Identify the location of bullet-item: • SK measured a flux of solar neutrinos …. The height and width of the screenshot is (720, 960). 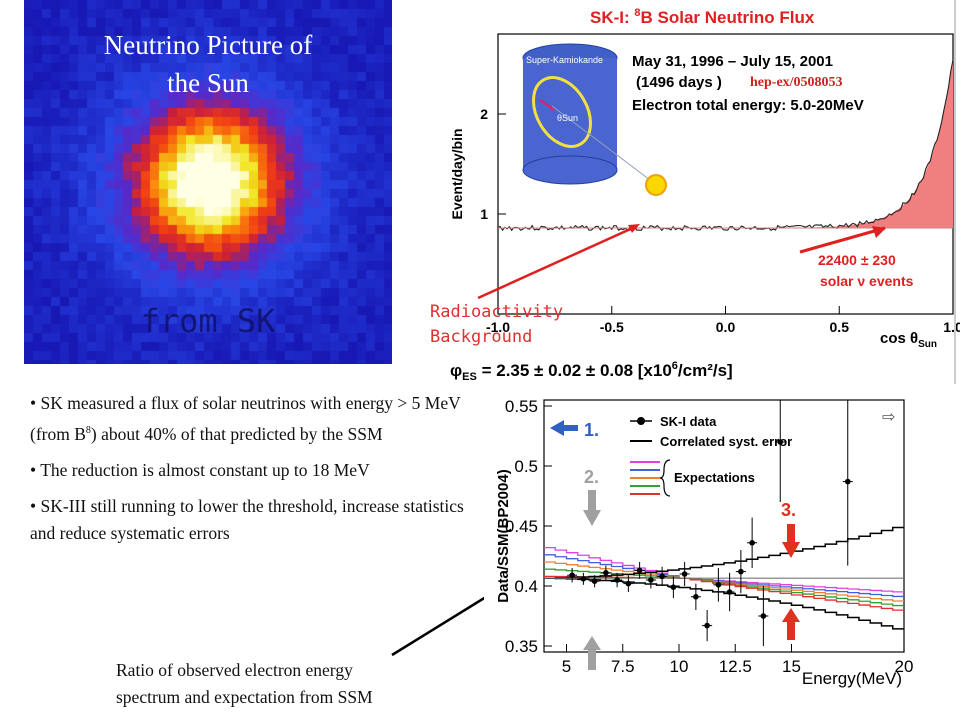
(245, 418).